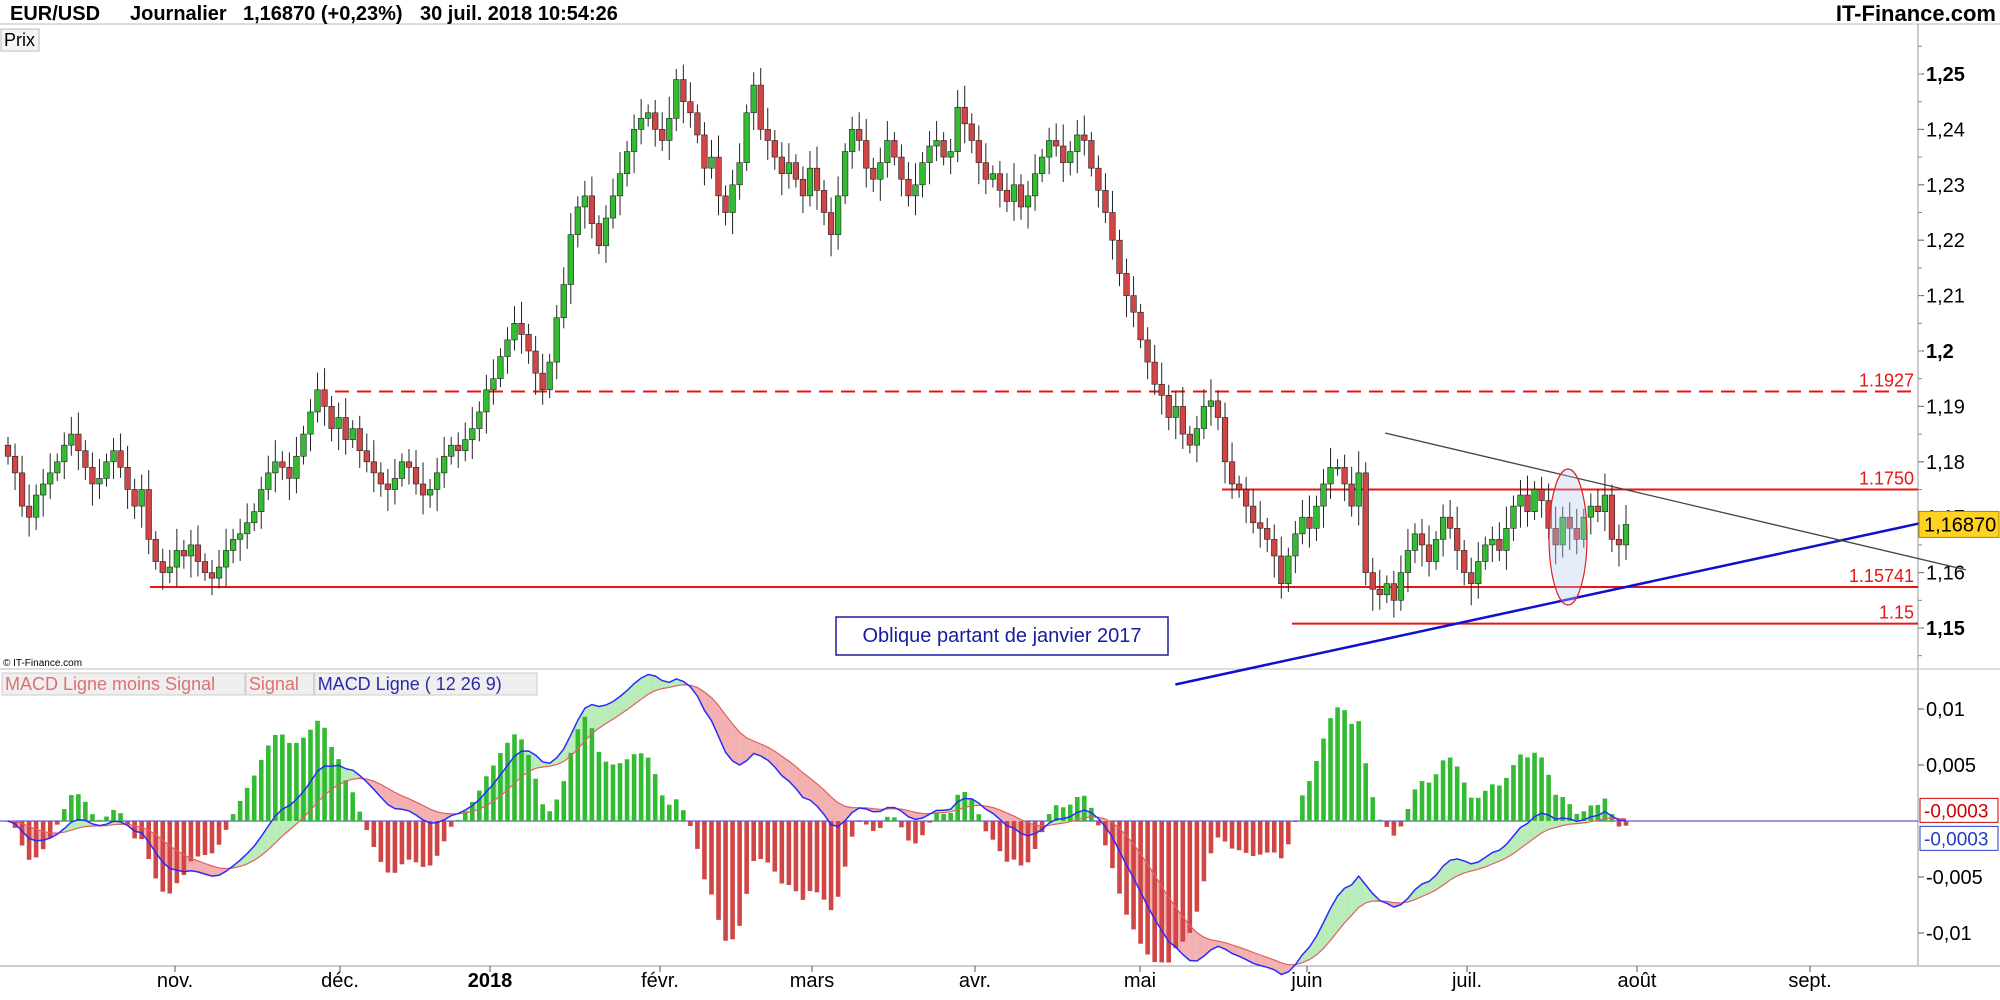 The image size is (2000, 1000). Describe the element at coordinates (1959, 524) in the screenshot. I see `last-price-tag` at that location.